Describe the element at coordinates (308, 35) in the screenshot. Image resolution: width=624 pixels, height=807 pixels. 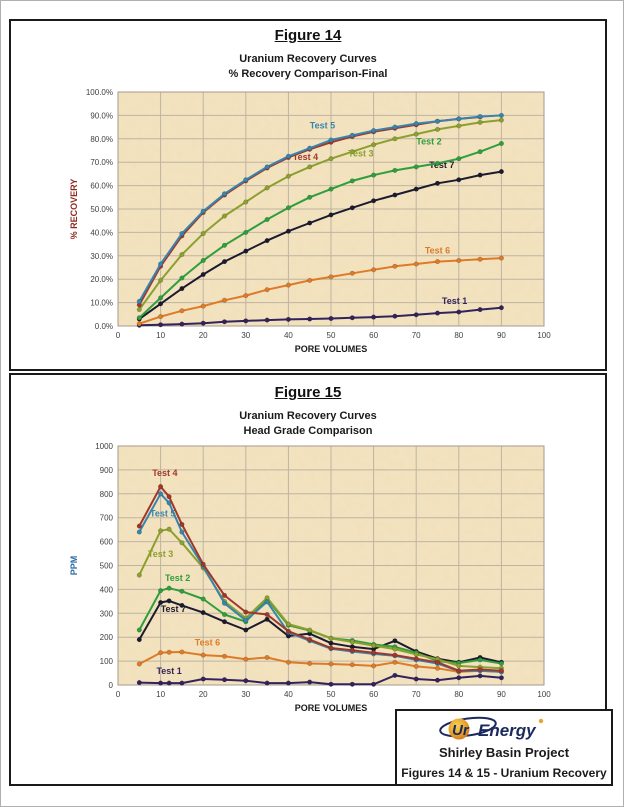
I see `figure14-title: Figure 14` at that location.